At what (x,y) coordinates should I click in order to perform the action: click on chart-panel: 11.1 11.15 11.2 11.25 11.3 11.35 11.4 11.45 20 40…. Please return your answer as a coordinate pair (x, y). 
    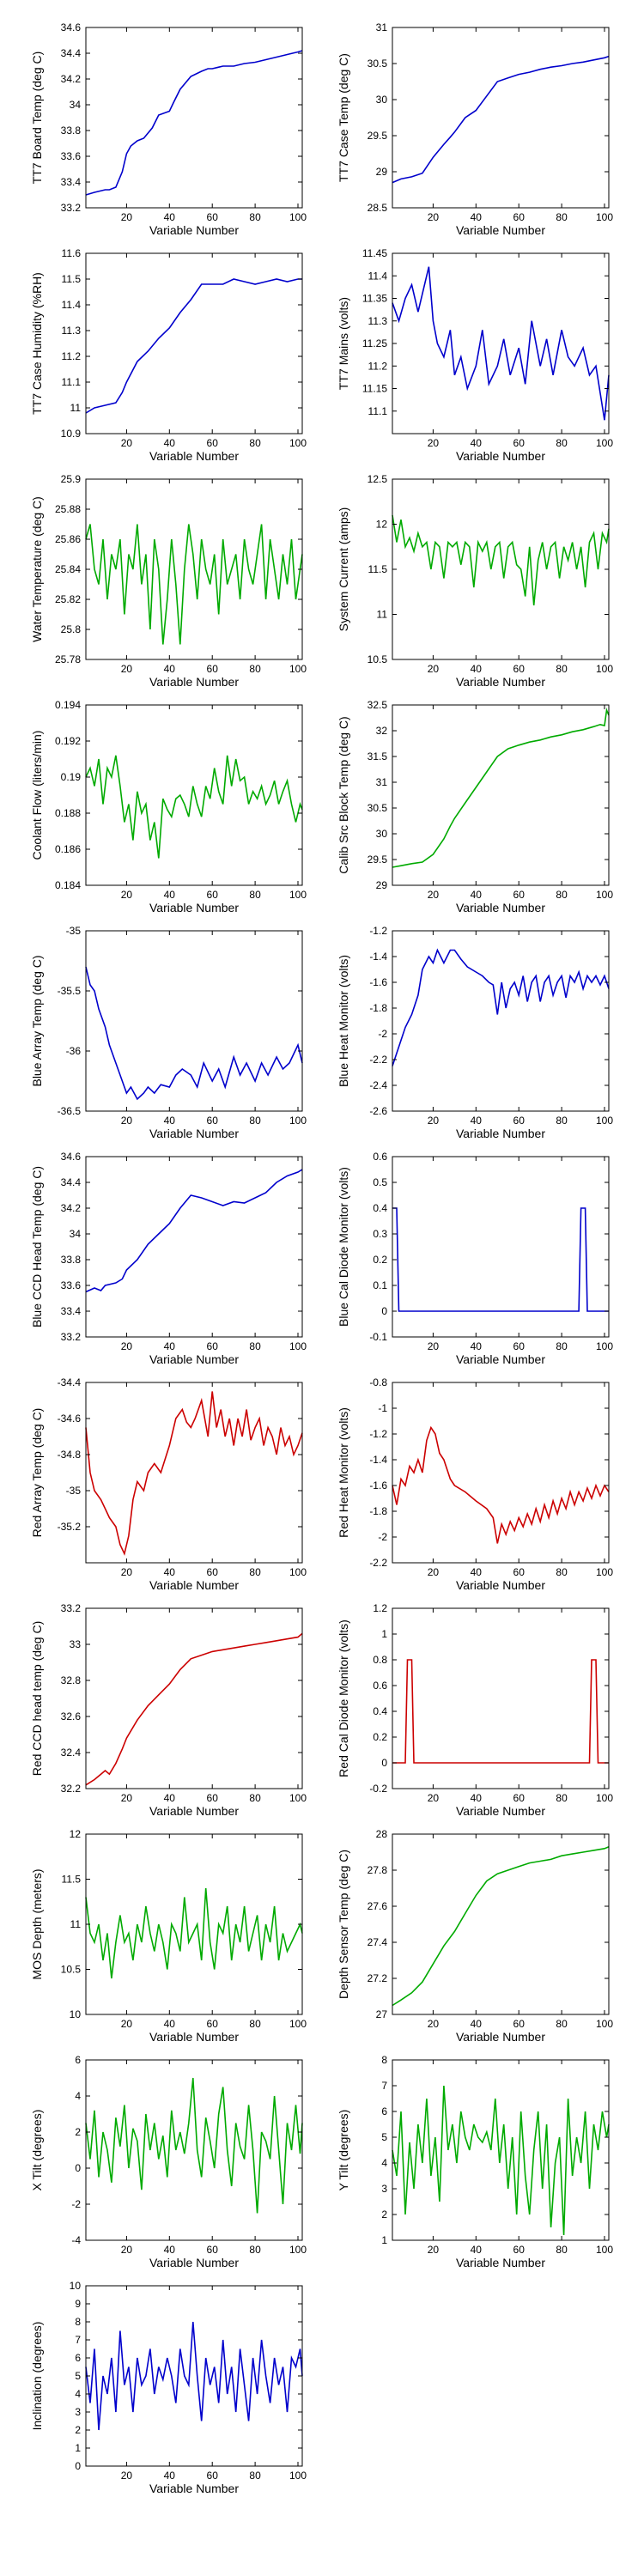
    Looking at the image, I should click on (475, 355).